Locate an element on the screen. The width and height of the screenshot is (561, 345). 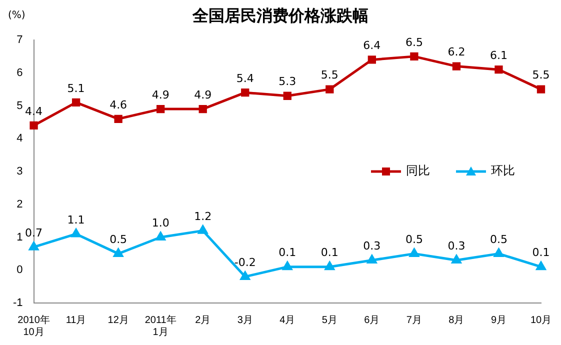
x-tick-label: 3月 is located at coordinates (245, 320).